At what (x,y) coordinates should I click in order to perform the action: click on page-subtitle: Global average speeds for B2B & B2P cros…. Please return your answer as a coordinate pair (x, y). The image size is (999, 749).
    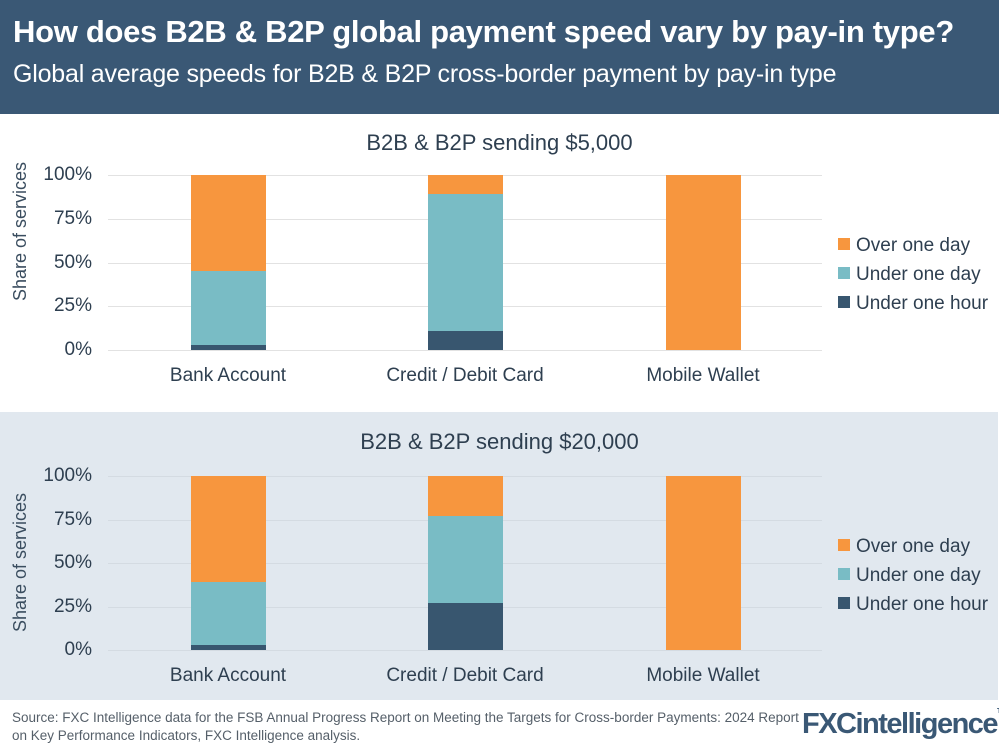
    Looking at the image, I should click on (425, 74).